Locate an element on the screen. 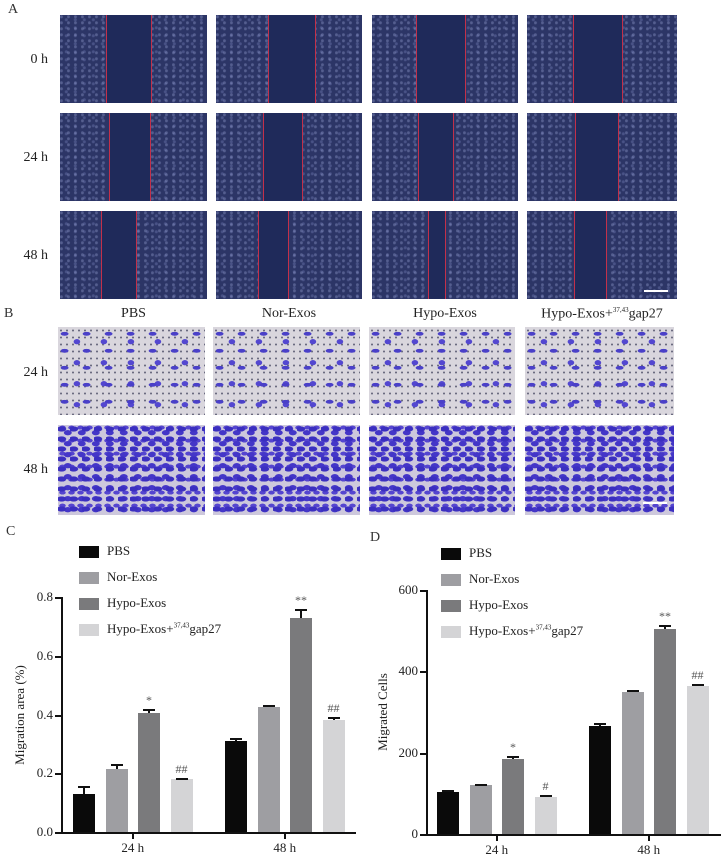  transwell-image-hypo-exos-48h is located at coordinates (442, 470).